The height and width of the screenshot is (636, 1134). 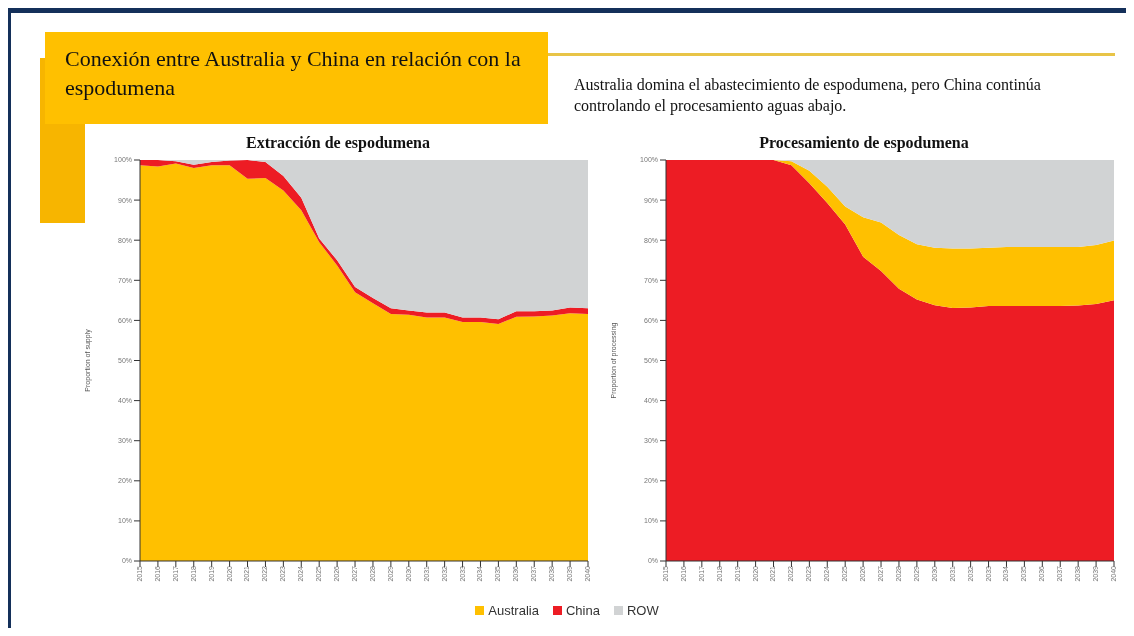 What do you see at coordinates (642, 610) in the screenshot?
I see `legend-label: ROW` at bounding box center [642, 610].